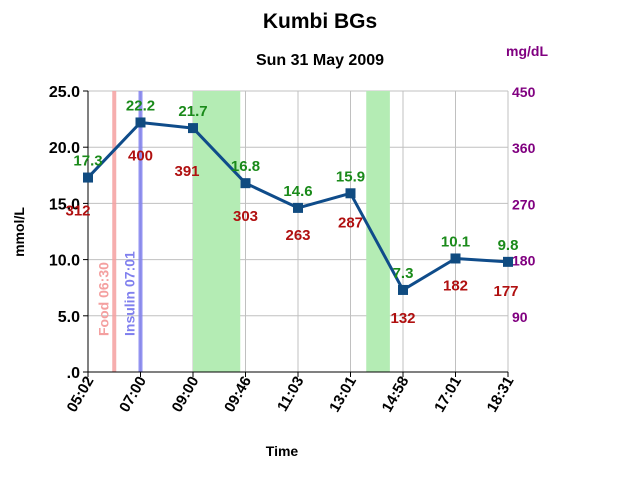  I want to click on y-tick-label: 20.0, so click(64, 148).